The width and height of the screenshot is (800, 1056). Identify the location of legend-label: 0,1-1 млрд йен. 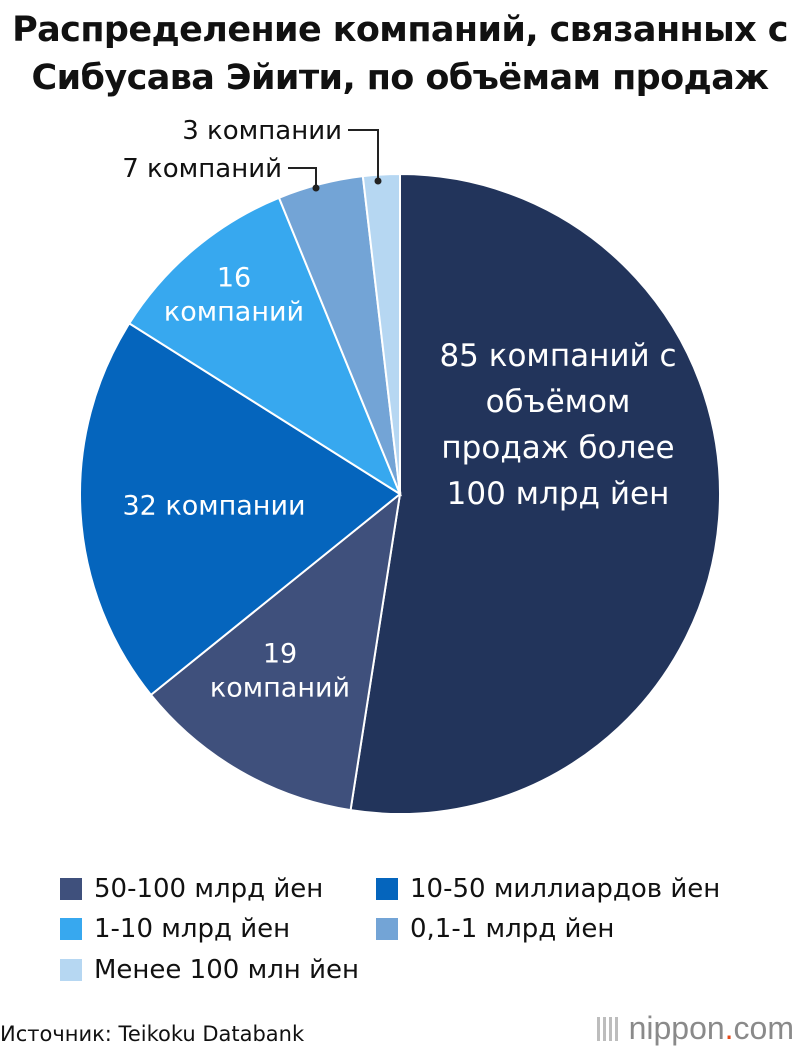
(512, 929).